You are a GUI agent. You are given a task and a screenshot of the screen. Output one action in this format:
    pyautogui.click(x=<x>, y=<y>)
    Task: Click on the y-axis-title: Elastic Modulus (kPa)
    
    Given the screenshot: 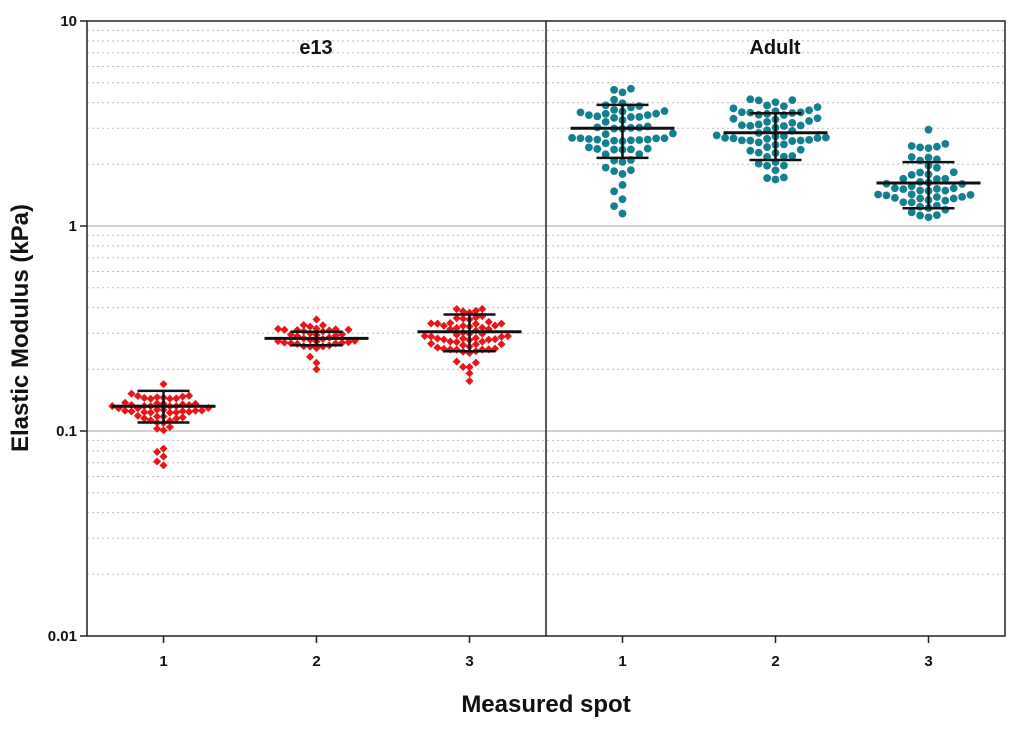 What is the action you would take?
    pyautogui.click(x=20, y=328)
    